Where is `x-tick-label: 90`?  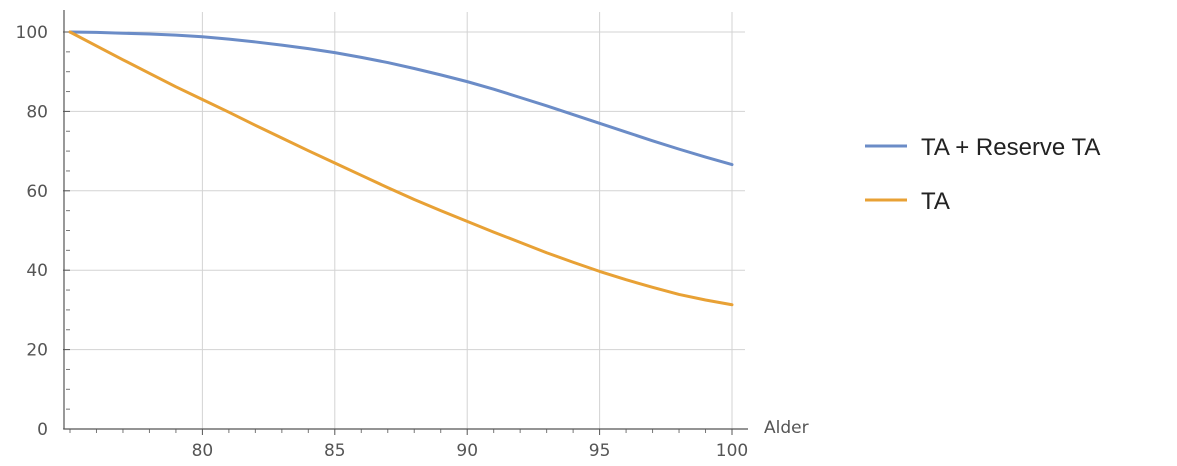
x-tick-label: 90 is located at coordinates (467, 451).